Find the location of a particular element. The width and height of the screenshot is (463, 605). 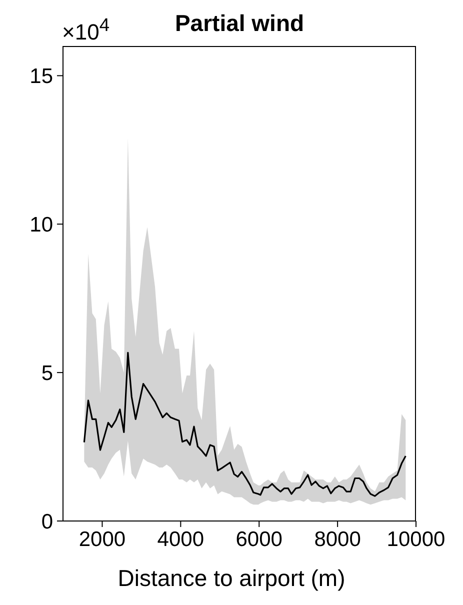

x-tick-label: 10000 is located at coordinates (416, 539).